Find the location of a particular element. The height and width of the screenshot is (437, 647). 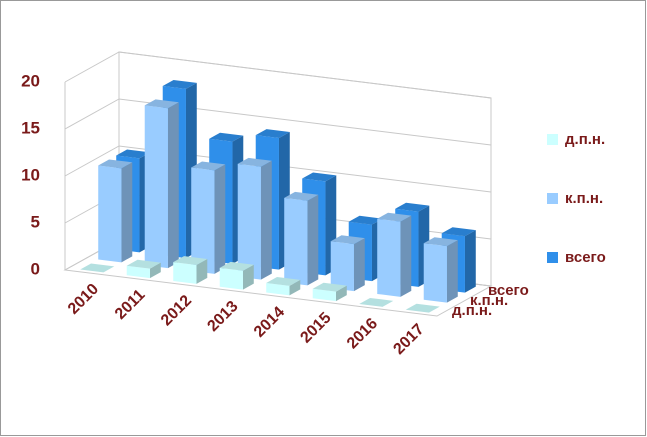

depth-label: к.п.н. is located at coordinates (489, 300).